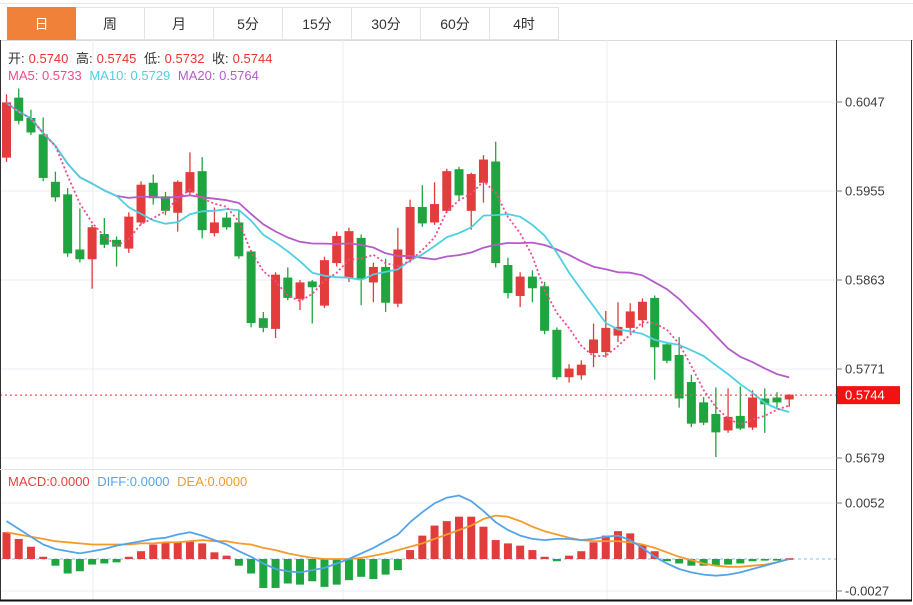  What do you see at coordinates (865, 395) in the screenshot?
I see `last-price-label: 0.5744` at bounding box center [865, 395].